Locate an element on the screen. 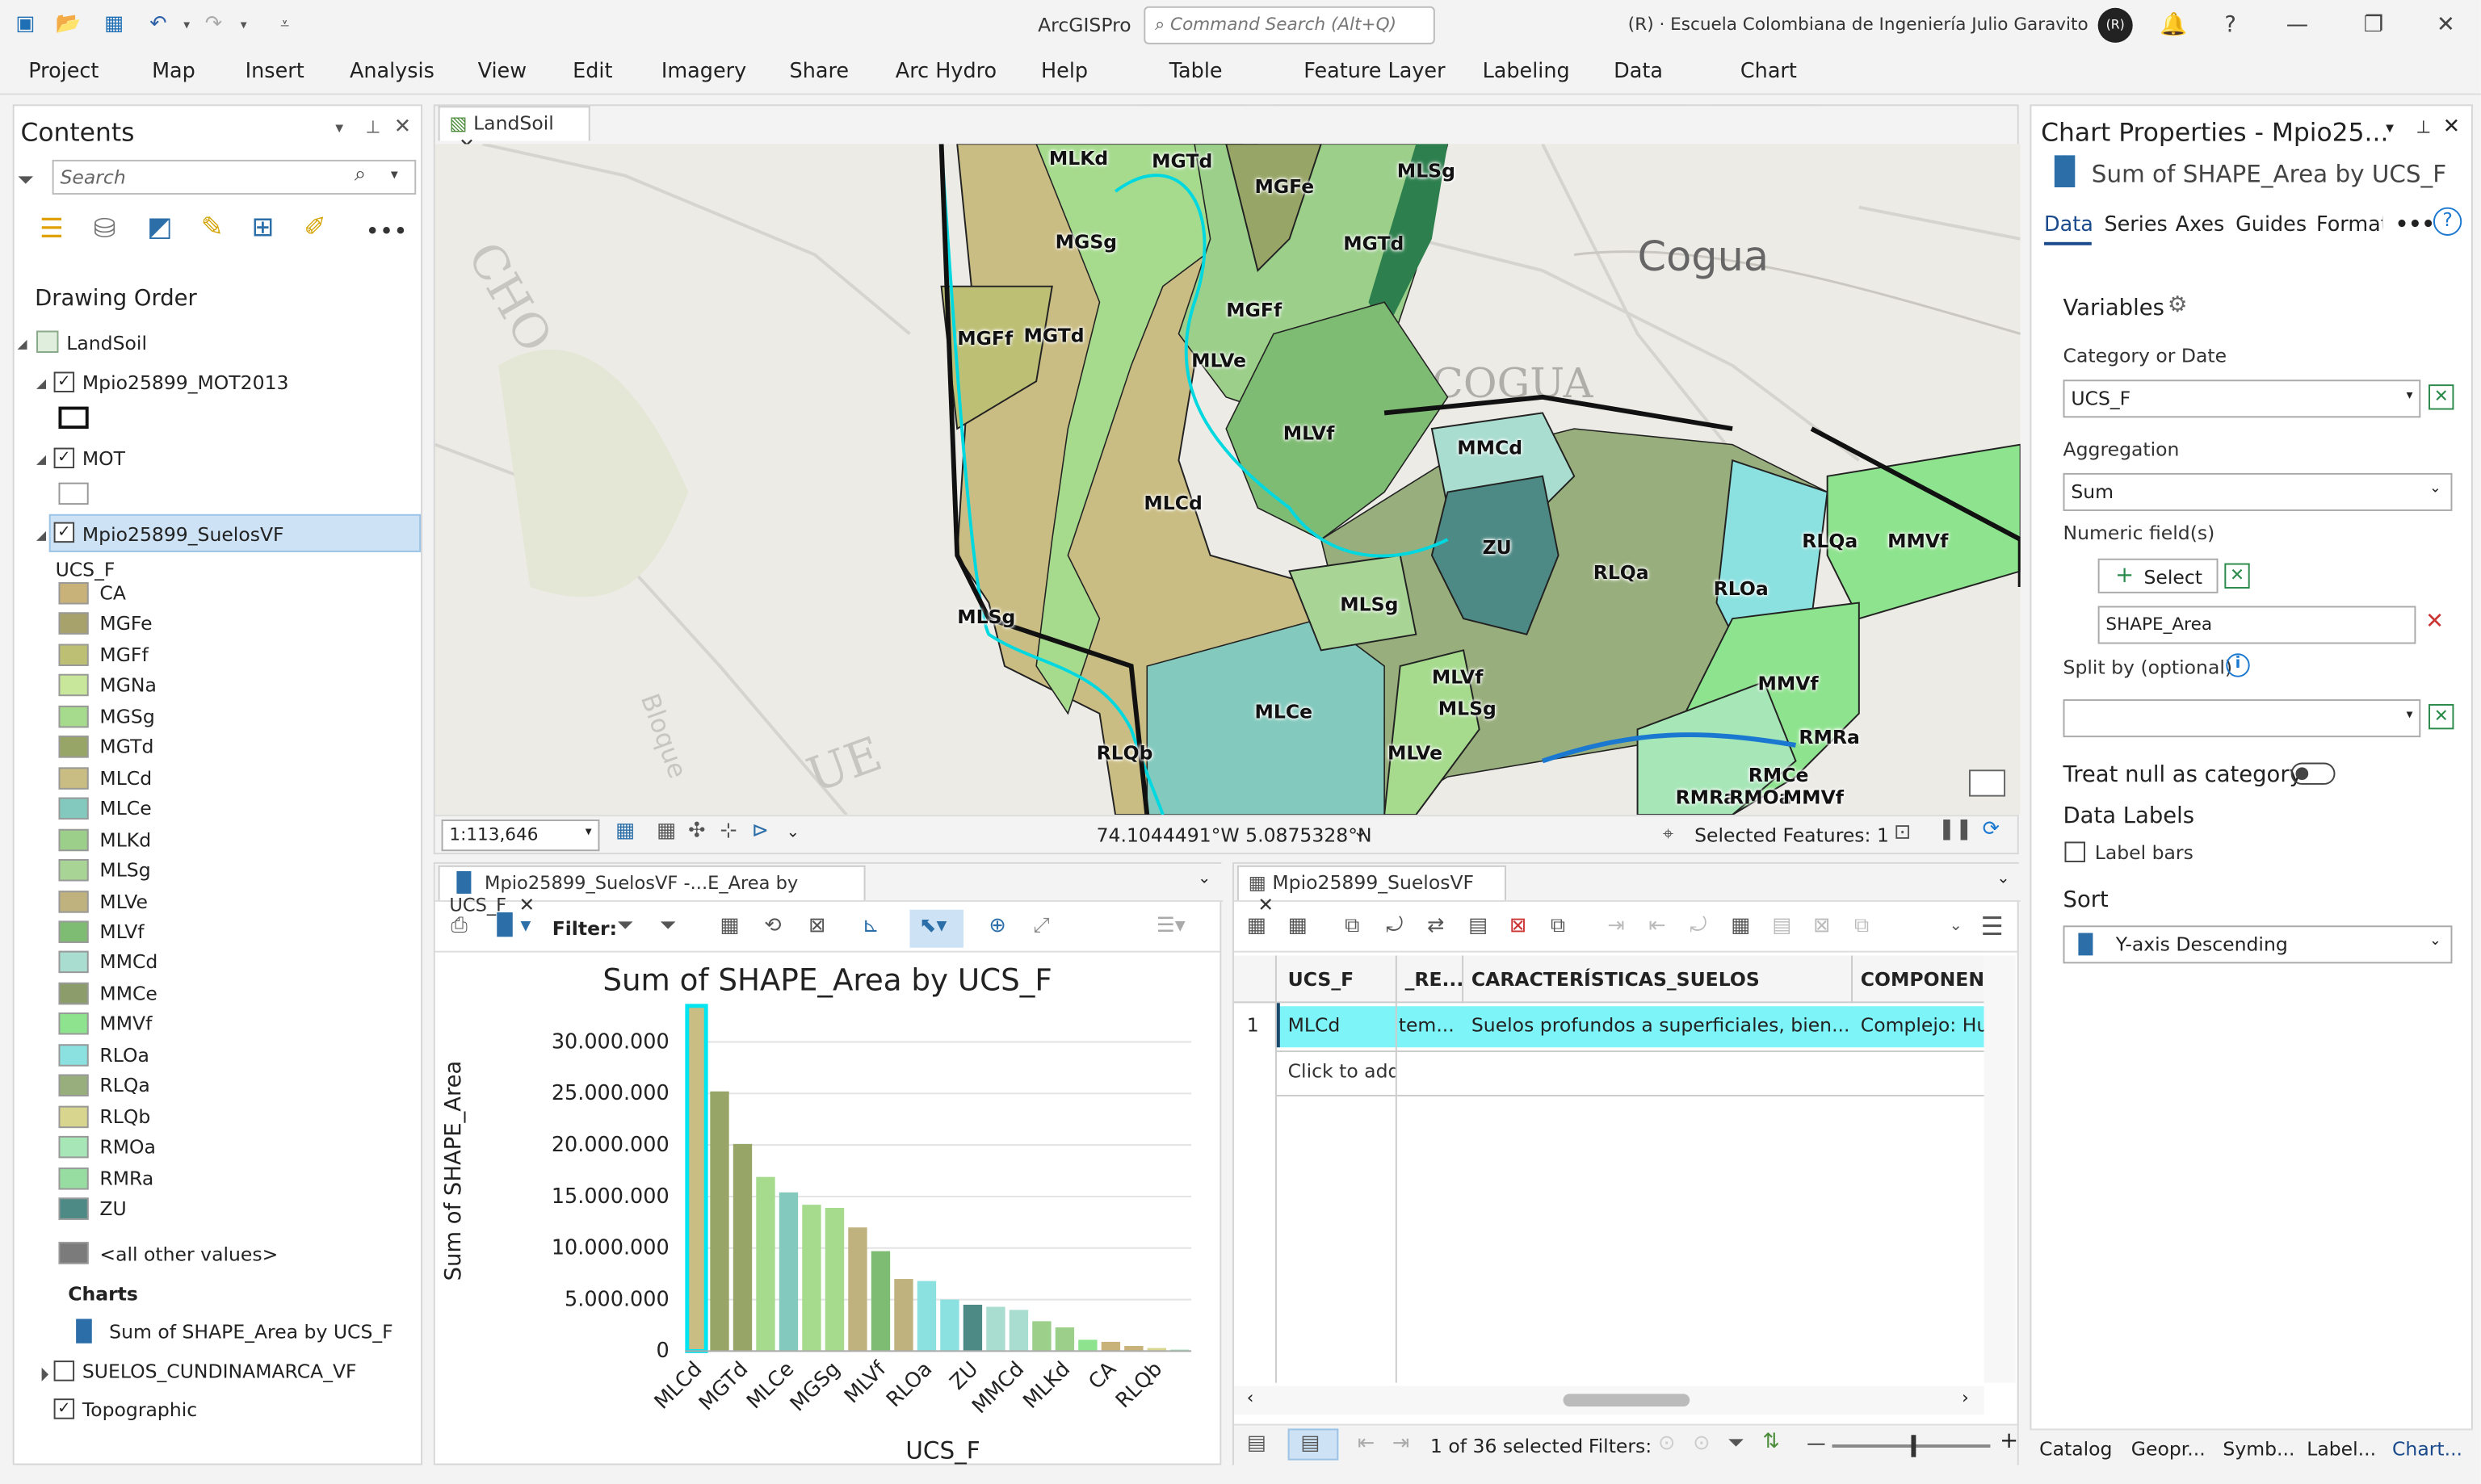  minimize-icon: — is located at coordinates (2297, 25).